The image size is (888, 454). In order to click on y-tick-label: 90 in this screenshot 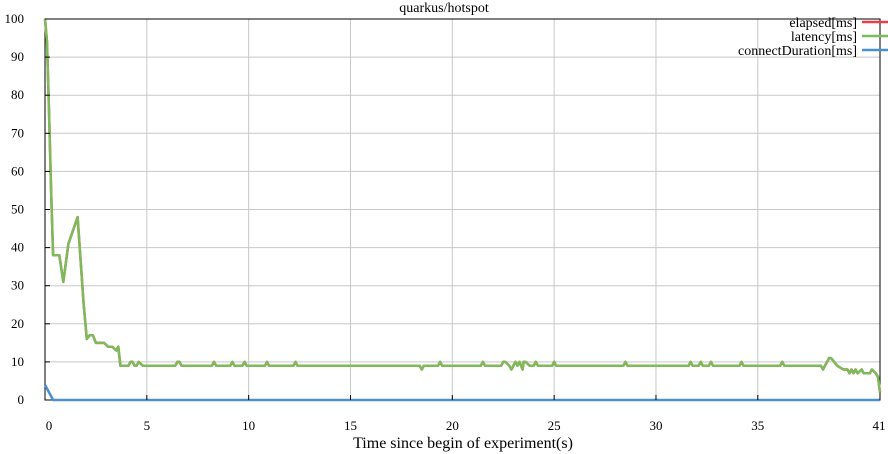, I will do `click(17, 56)`.